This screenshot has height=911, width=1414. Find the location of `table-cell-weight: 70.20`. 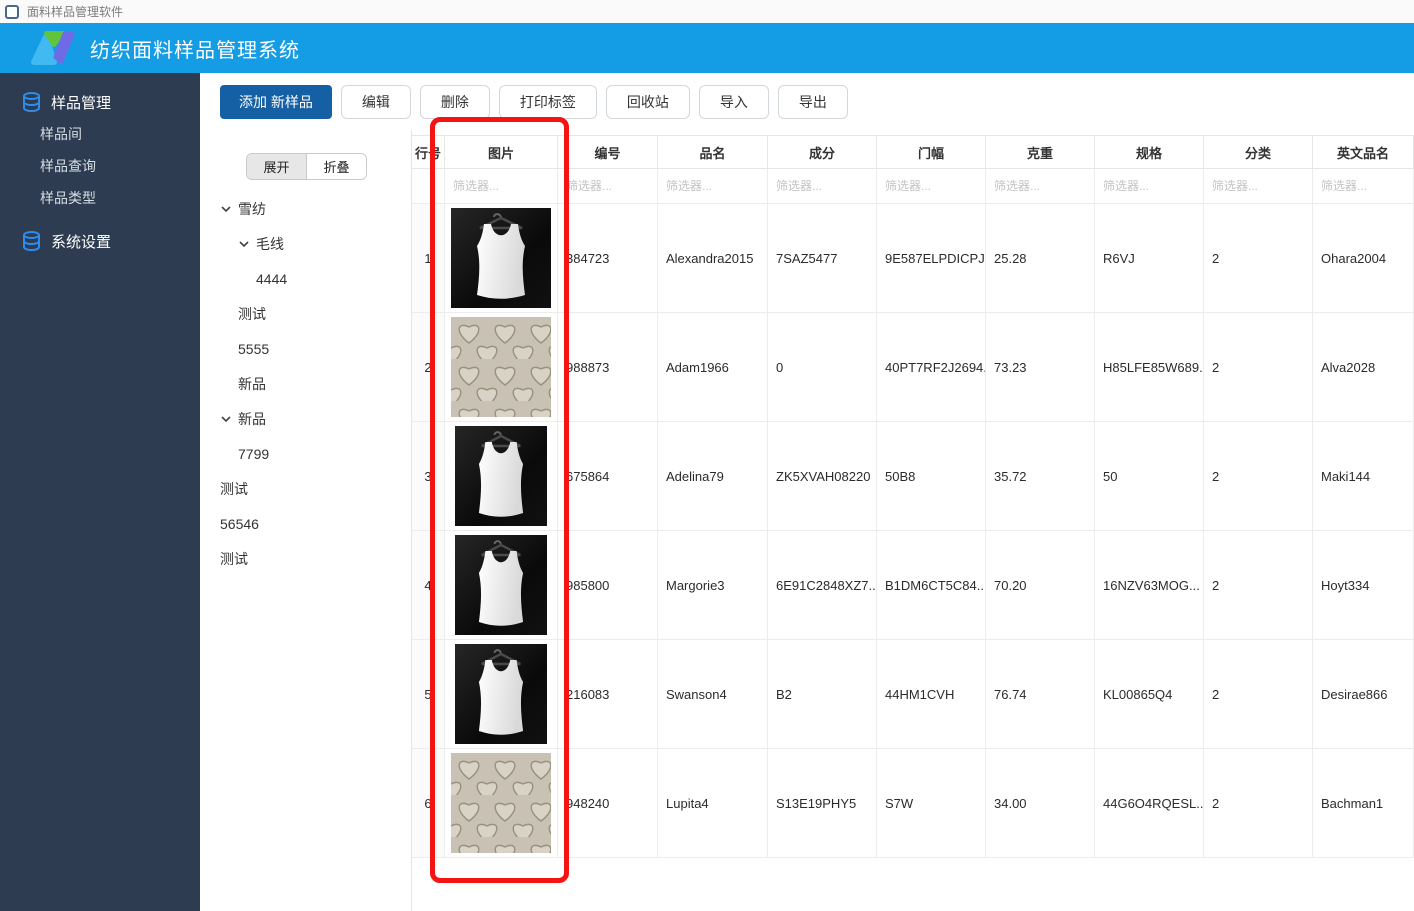

table-cell-weight: 70.20 is located at coordinates (1040, 585).